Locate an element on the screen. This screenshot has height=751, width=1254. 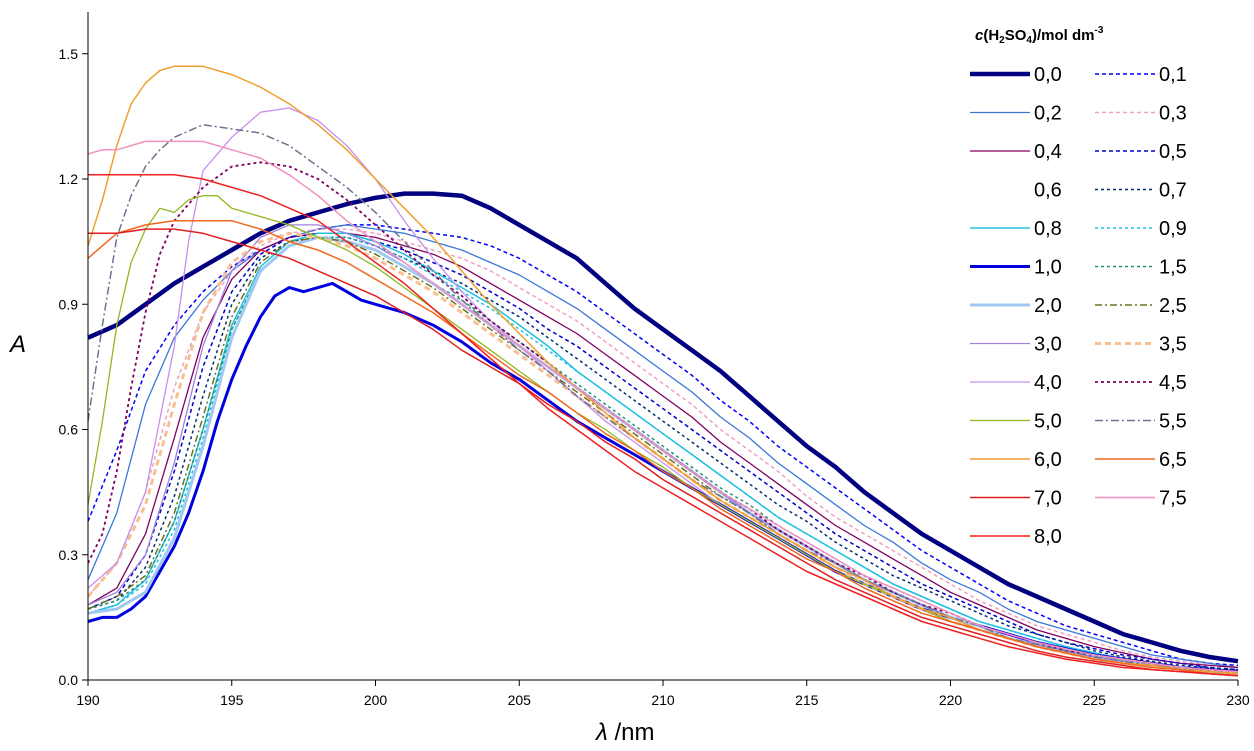
x-tick-label: 225 is located at coordinates (1095, 700).